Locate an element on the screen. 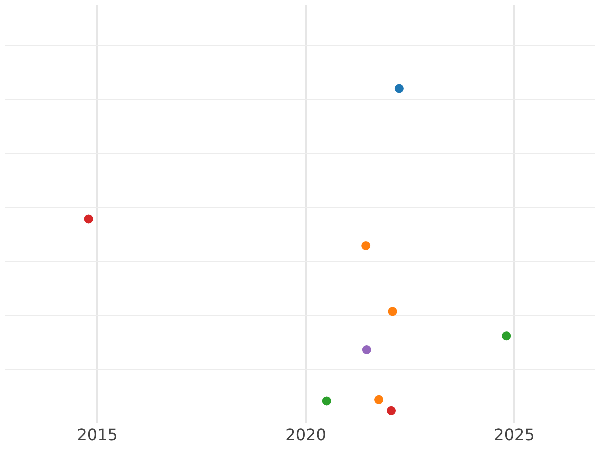  x-tick-label: 2015 is located at coordinates (97, 435).